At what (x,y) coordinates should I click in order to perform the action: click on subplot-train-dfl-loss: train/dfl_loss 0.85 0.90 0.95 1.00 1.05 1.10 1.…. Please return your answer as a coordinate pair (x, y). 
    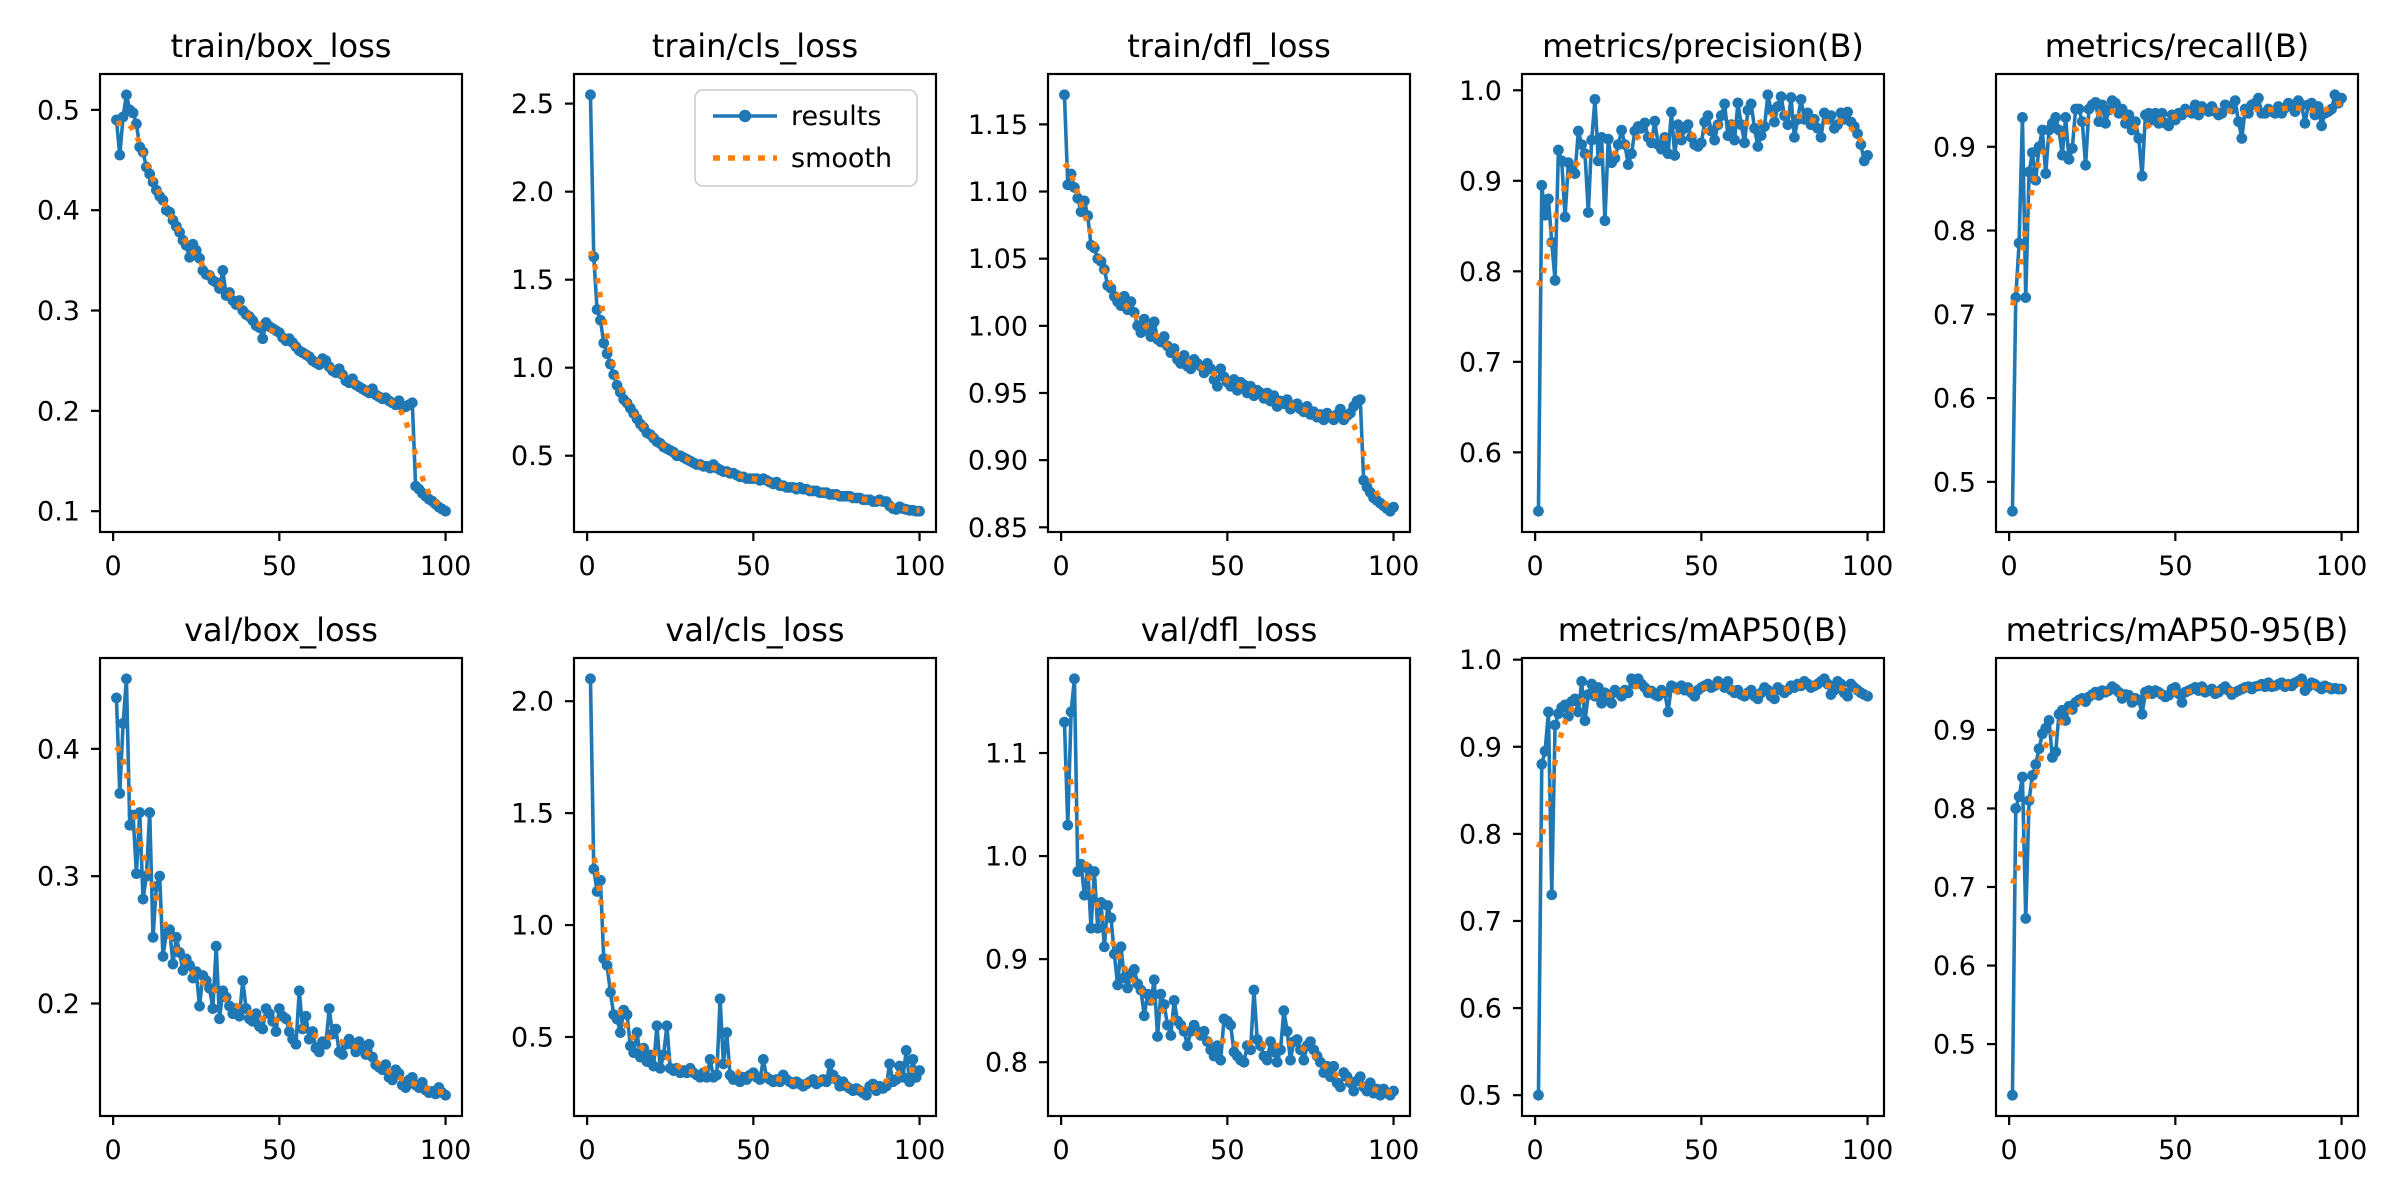
    Looking at the image, I should click on (1194, 304).